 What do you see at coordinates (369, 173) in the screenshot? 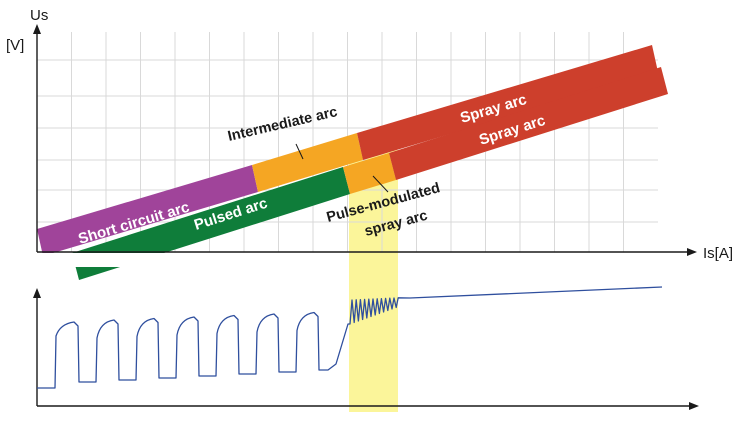
I see `pulse-modulated-spray-arc-segment` at bounding box center [369, 173].